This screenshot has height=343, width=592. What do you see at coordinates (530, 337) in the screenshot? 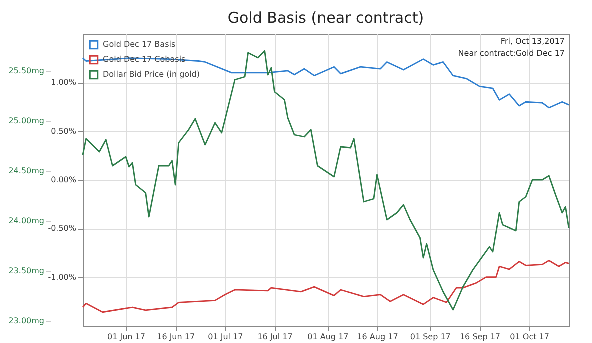
I see `x-tick-label: 01 Oct 17` at bounding box center [530, 337].